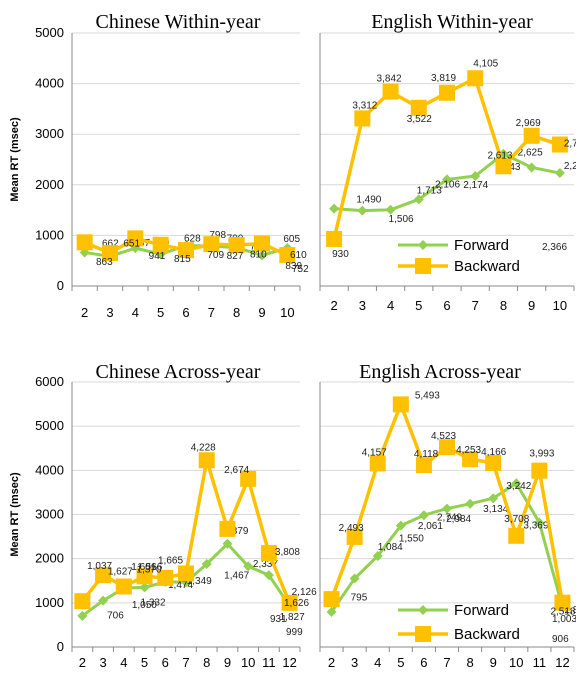 The height and width of the screenshot is (679, 576). What do you see at coordinates (217, 235) in the screenshot?
I see `data-label-0-forward-5: 798` at bounding box center [217, 235].